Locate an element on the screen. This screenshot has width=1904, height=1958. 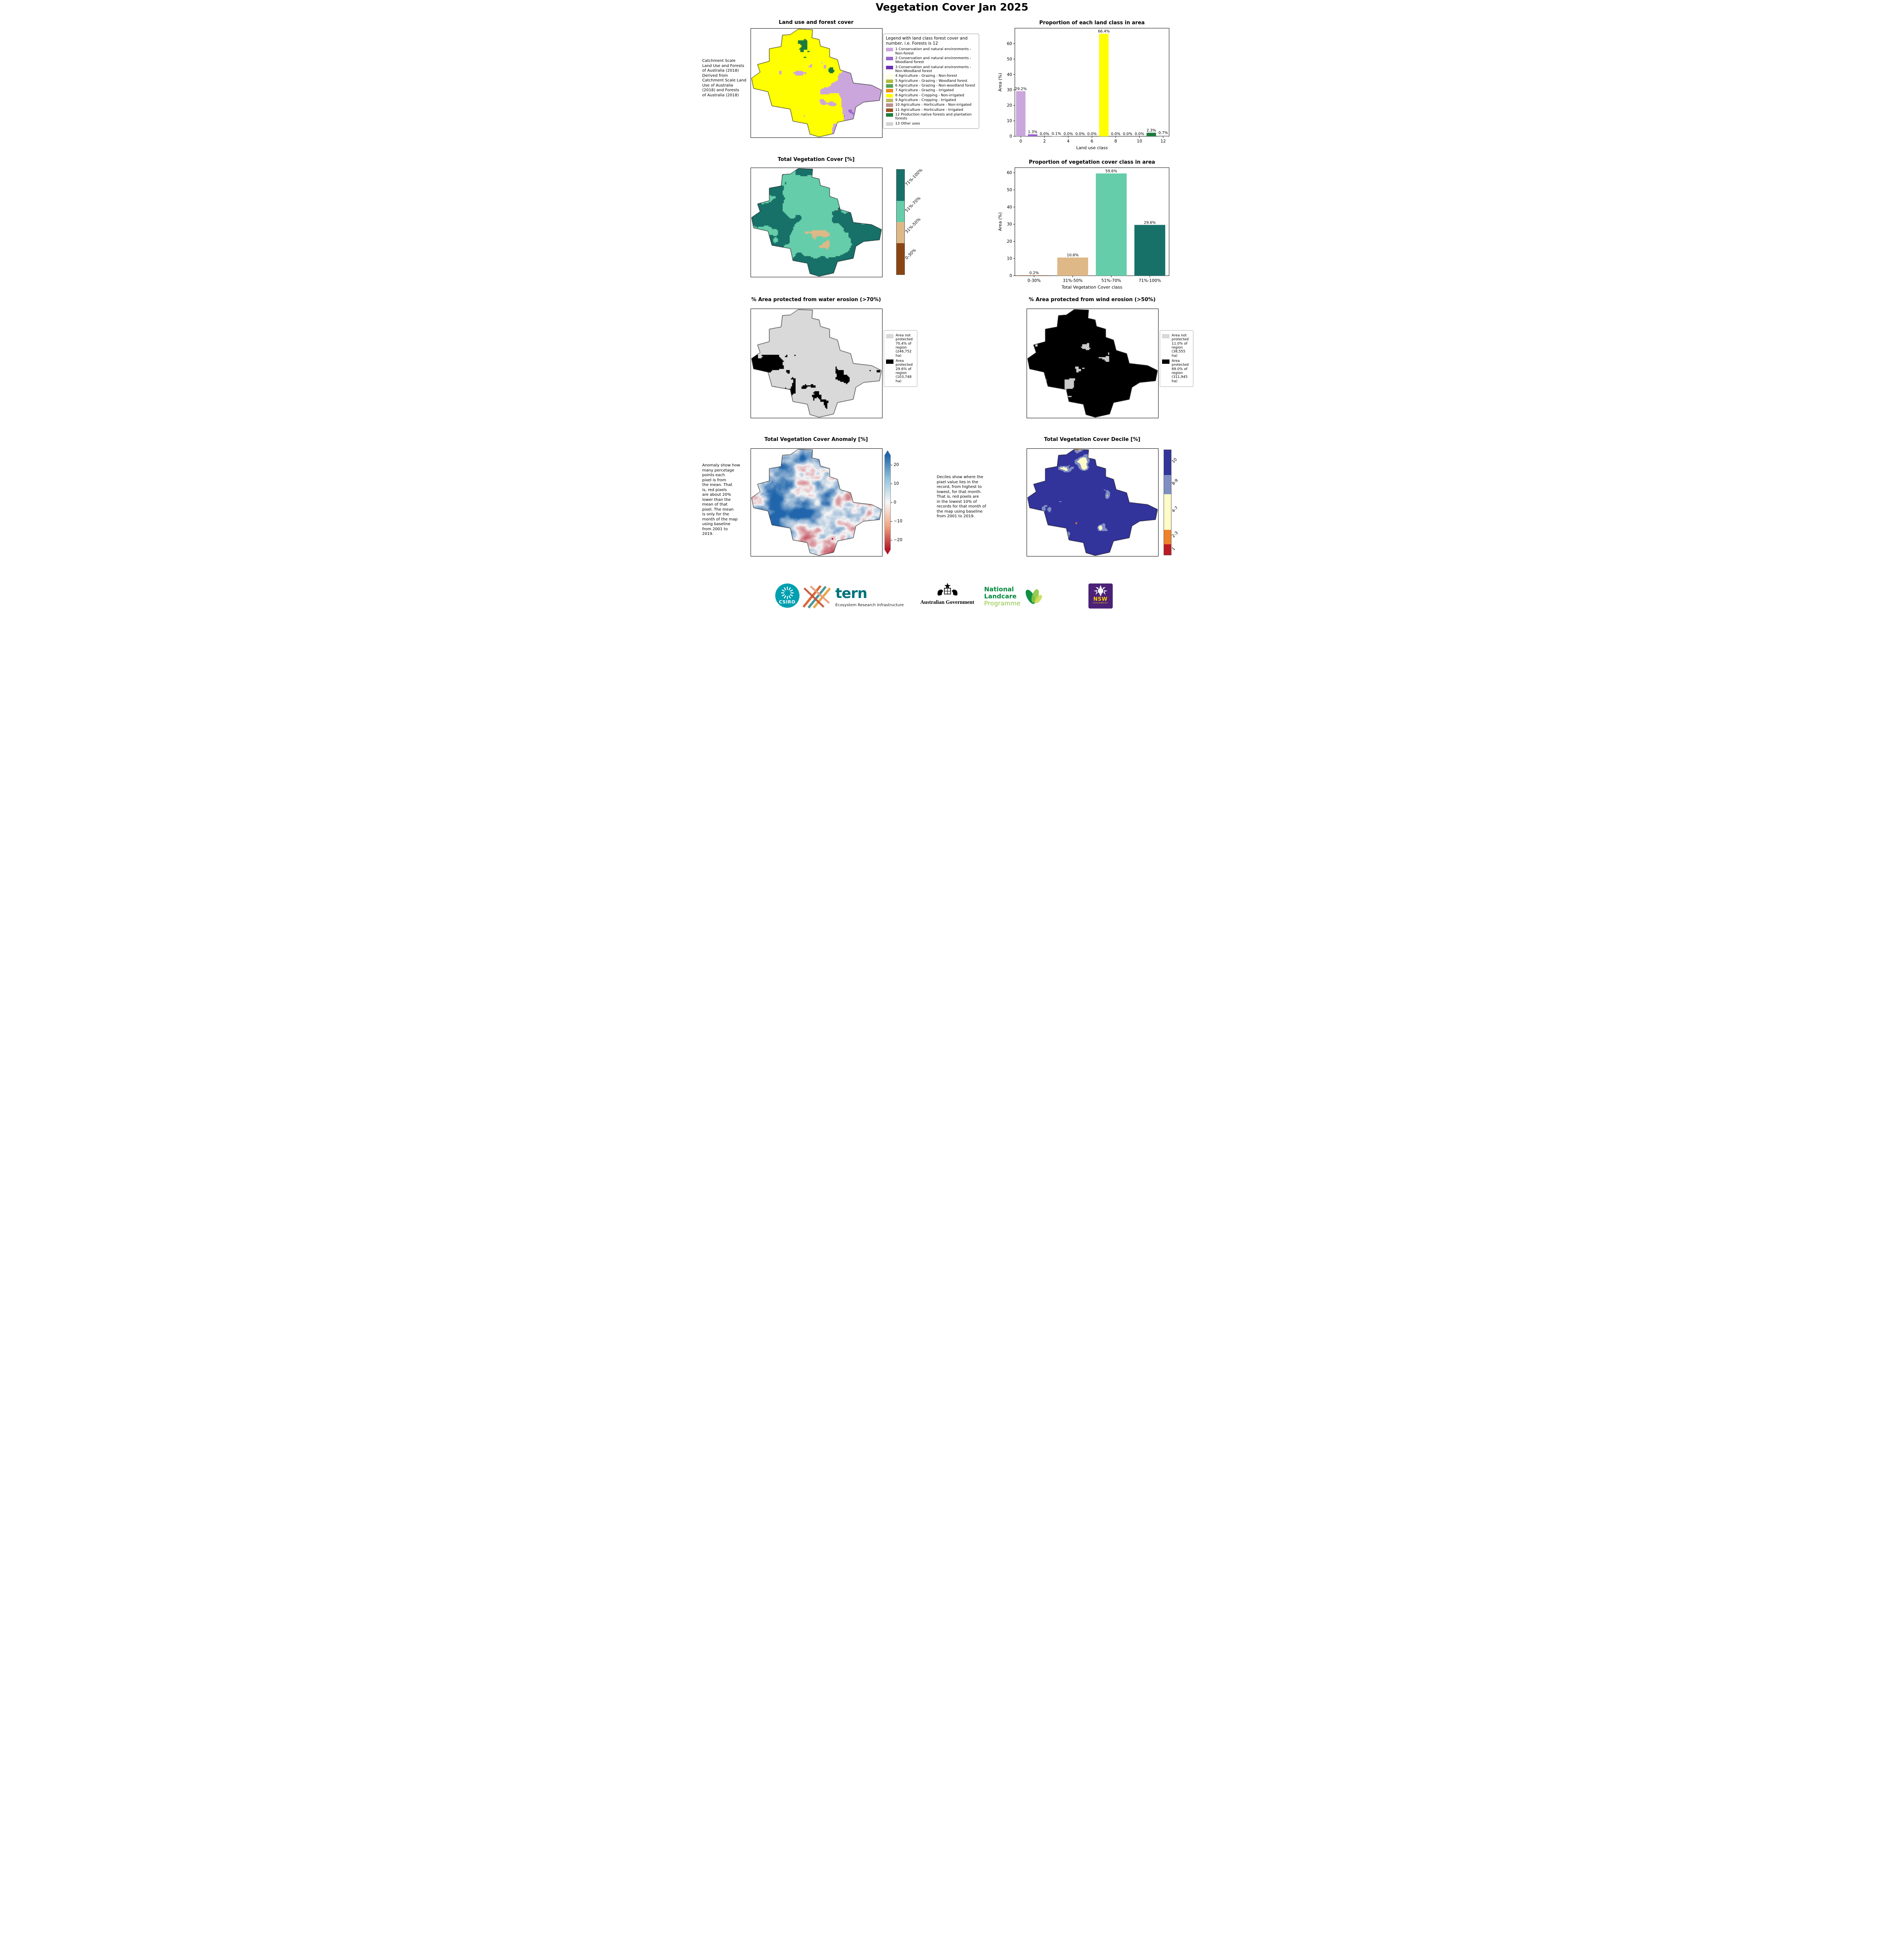
anomaly-colorbar: 20 10 0 −10 −20 is located at coordinates (898, 502).